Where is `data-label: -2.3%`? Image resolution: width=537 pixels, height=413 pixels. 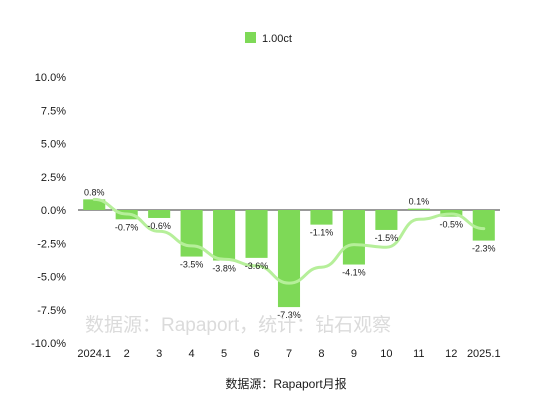 data-label: -2.3% is located at coordinates (484, 249).